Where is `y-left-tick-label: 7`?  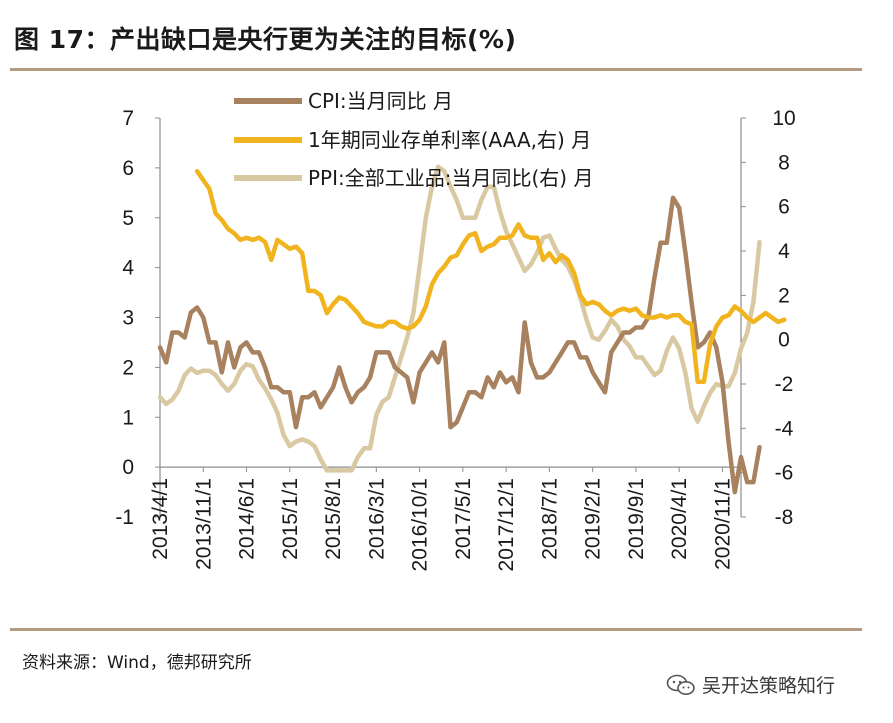
y-left-tick-label: 7 is located at coordinates (128, 118).